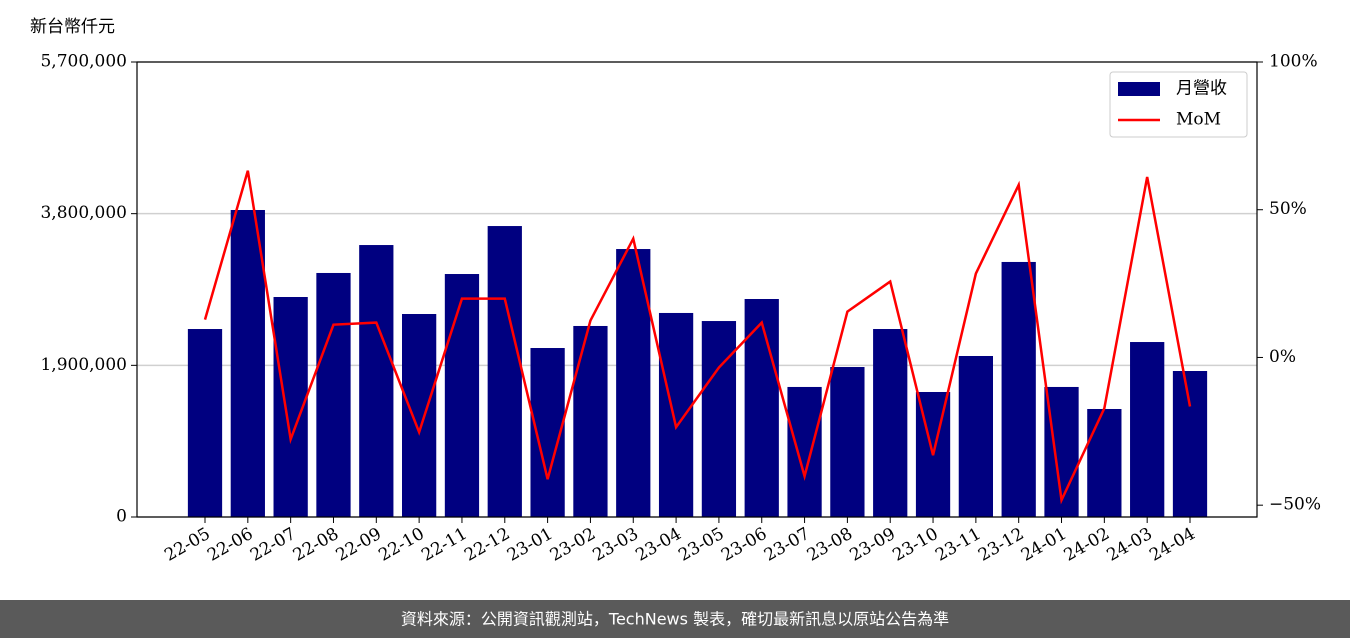 This screenshot has height=638, width=1350. Describe the element at coordinates (1044, 545) in the screenshot. I see `x-tick-label: 24-01` at that location.